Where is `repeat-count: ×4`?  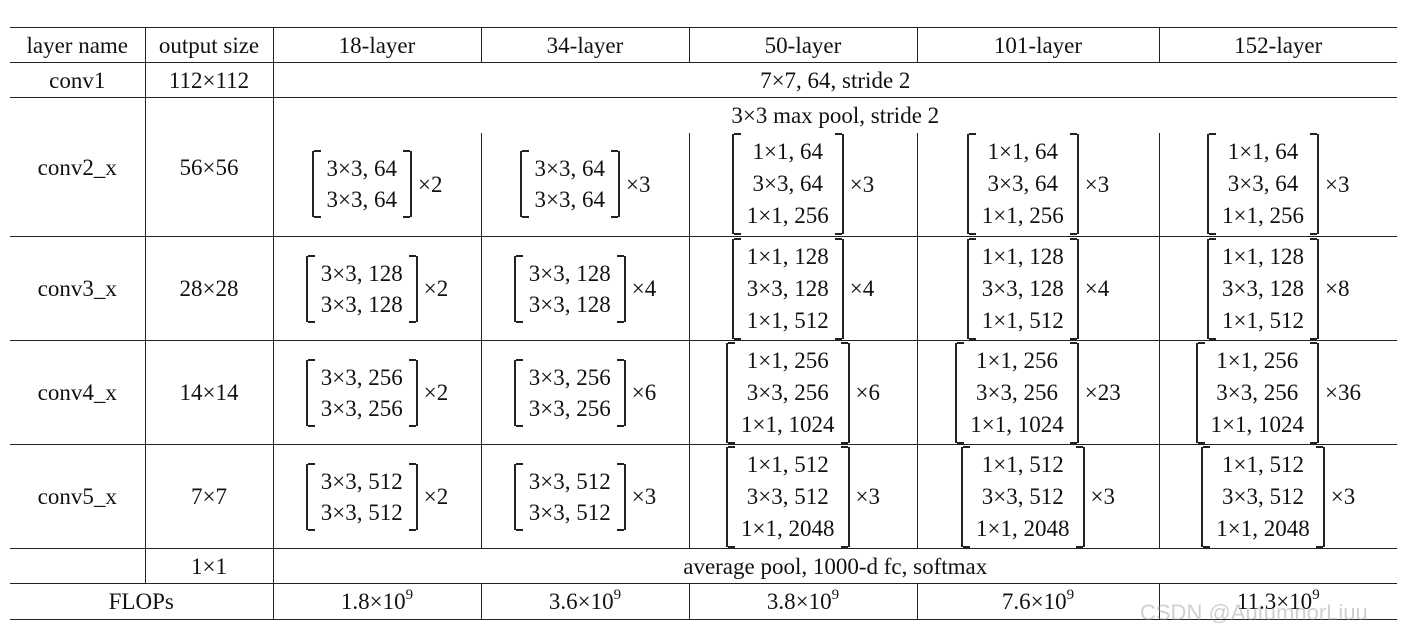
repeat-count: ×4 is located at coordinates (1097, 288).